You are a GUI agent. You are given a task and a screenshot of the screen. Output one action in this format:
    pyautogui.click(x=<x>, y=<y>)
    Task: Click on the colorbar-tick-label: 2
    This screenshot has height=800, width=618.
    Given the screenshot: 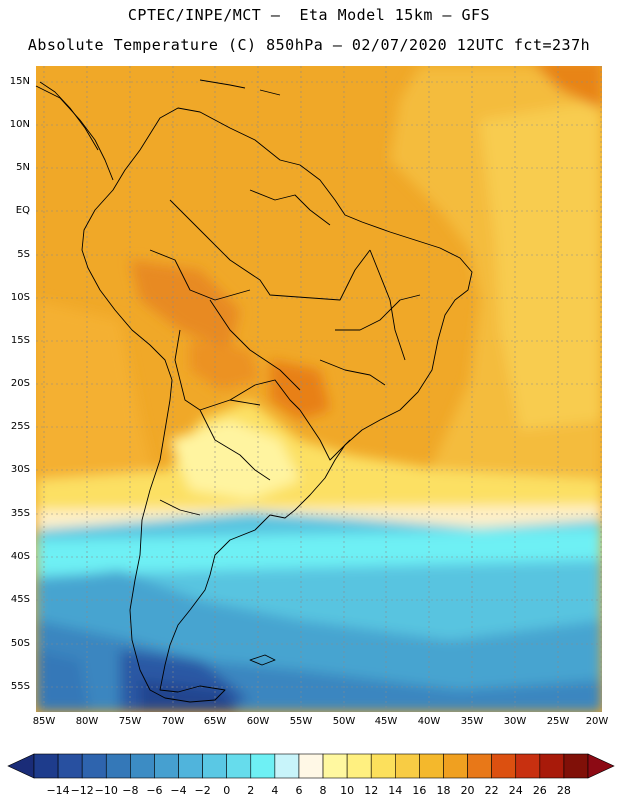 What is the action you would take?
    pyautogui.click(x=251, y=790)
    